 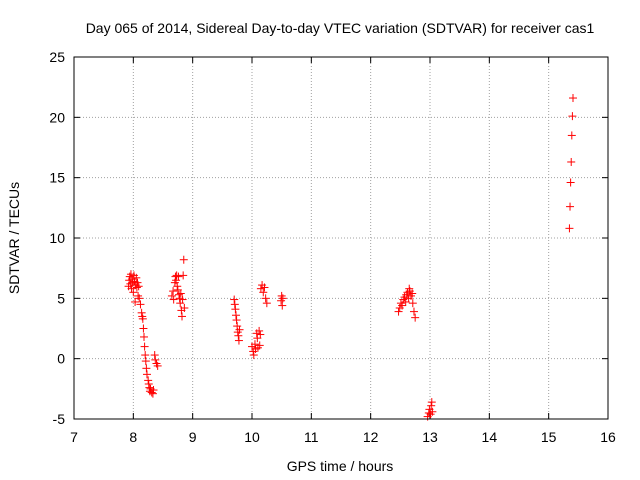 I want to click on y-tick-label: 0, so click(x=61, y=359).